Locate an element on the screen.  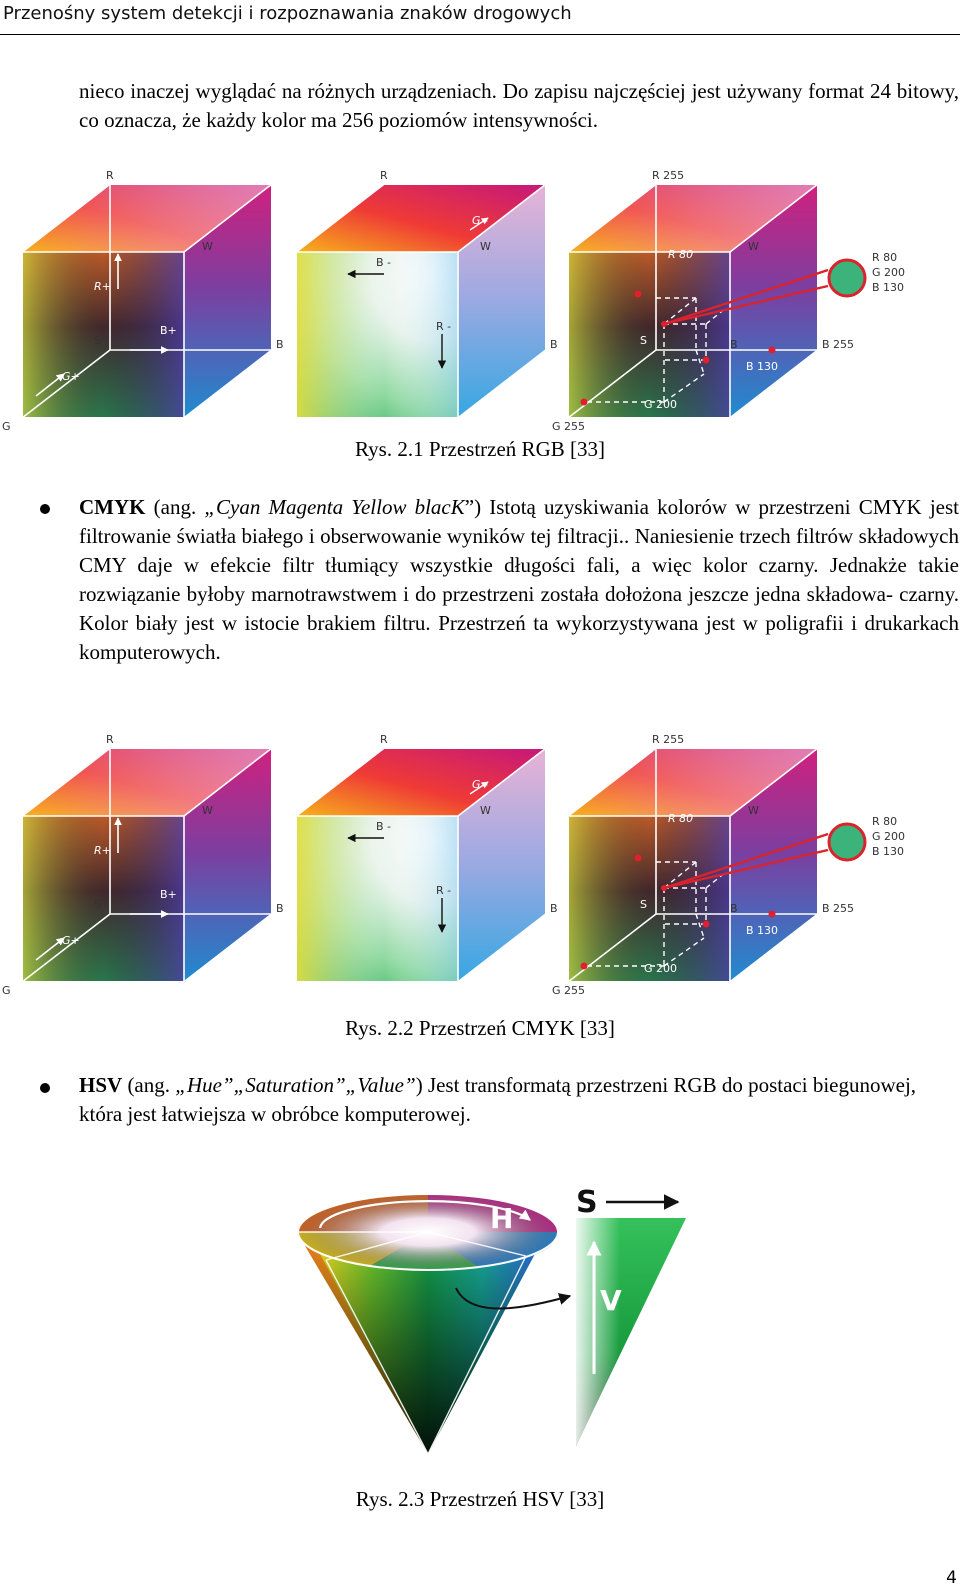
cone-shade is located at coordinates (417, 1344).